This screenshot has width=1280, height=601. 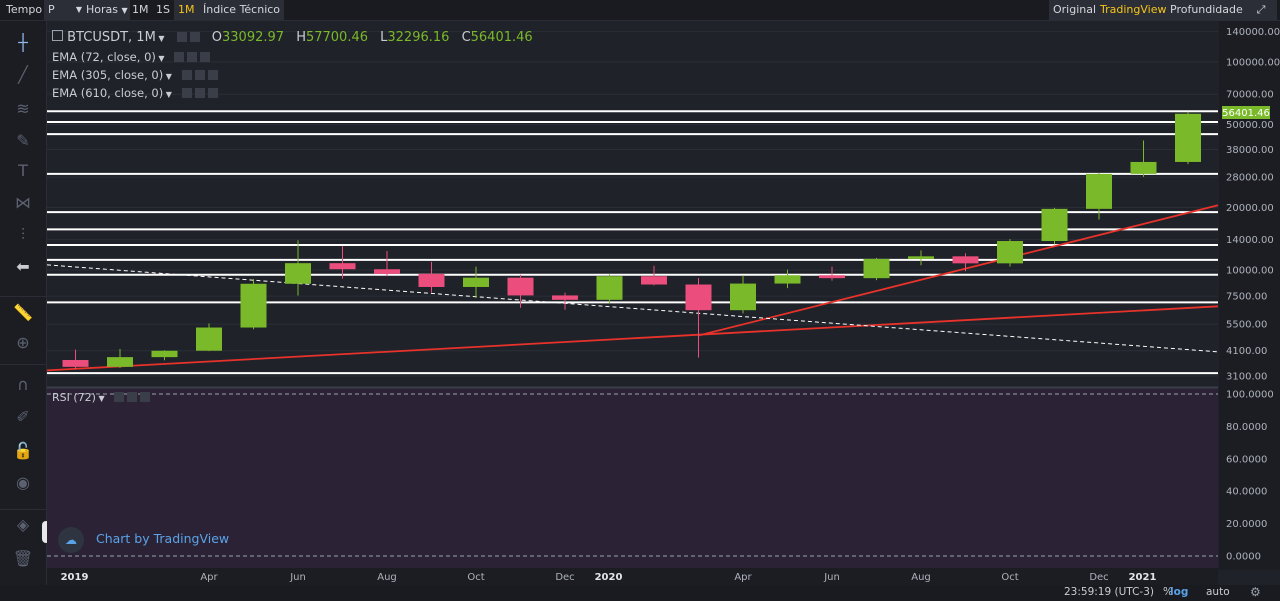 What do you see at coordinates (23, 170) in the screenshot?
I see `text-tool-icon: T` at bounding box center [23, 170].